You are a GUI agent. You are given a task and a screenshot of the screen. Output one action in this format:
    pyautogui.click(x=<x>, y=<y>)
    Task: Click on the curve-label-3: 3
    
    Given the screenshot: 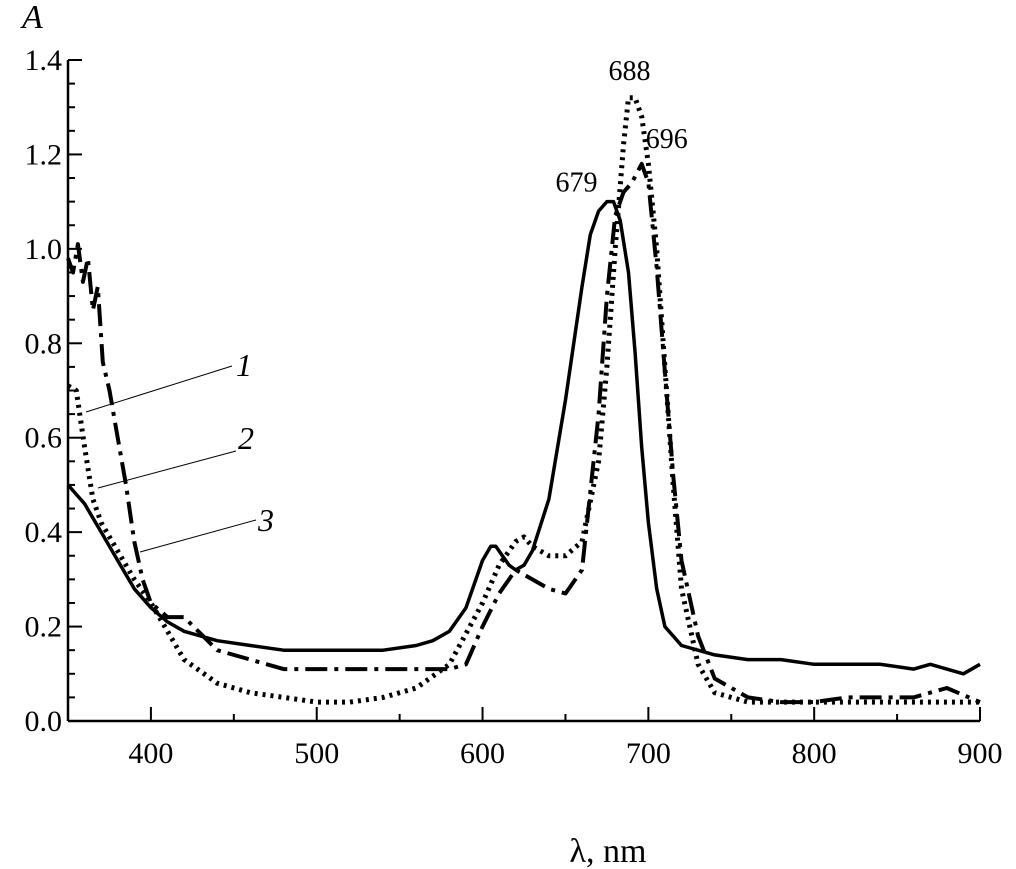 What is the action you would take?
    pyautogui.click(x=265, y=520)
    